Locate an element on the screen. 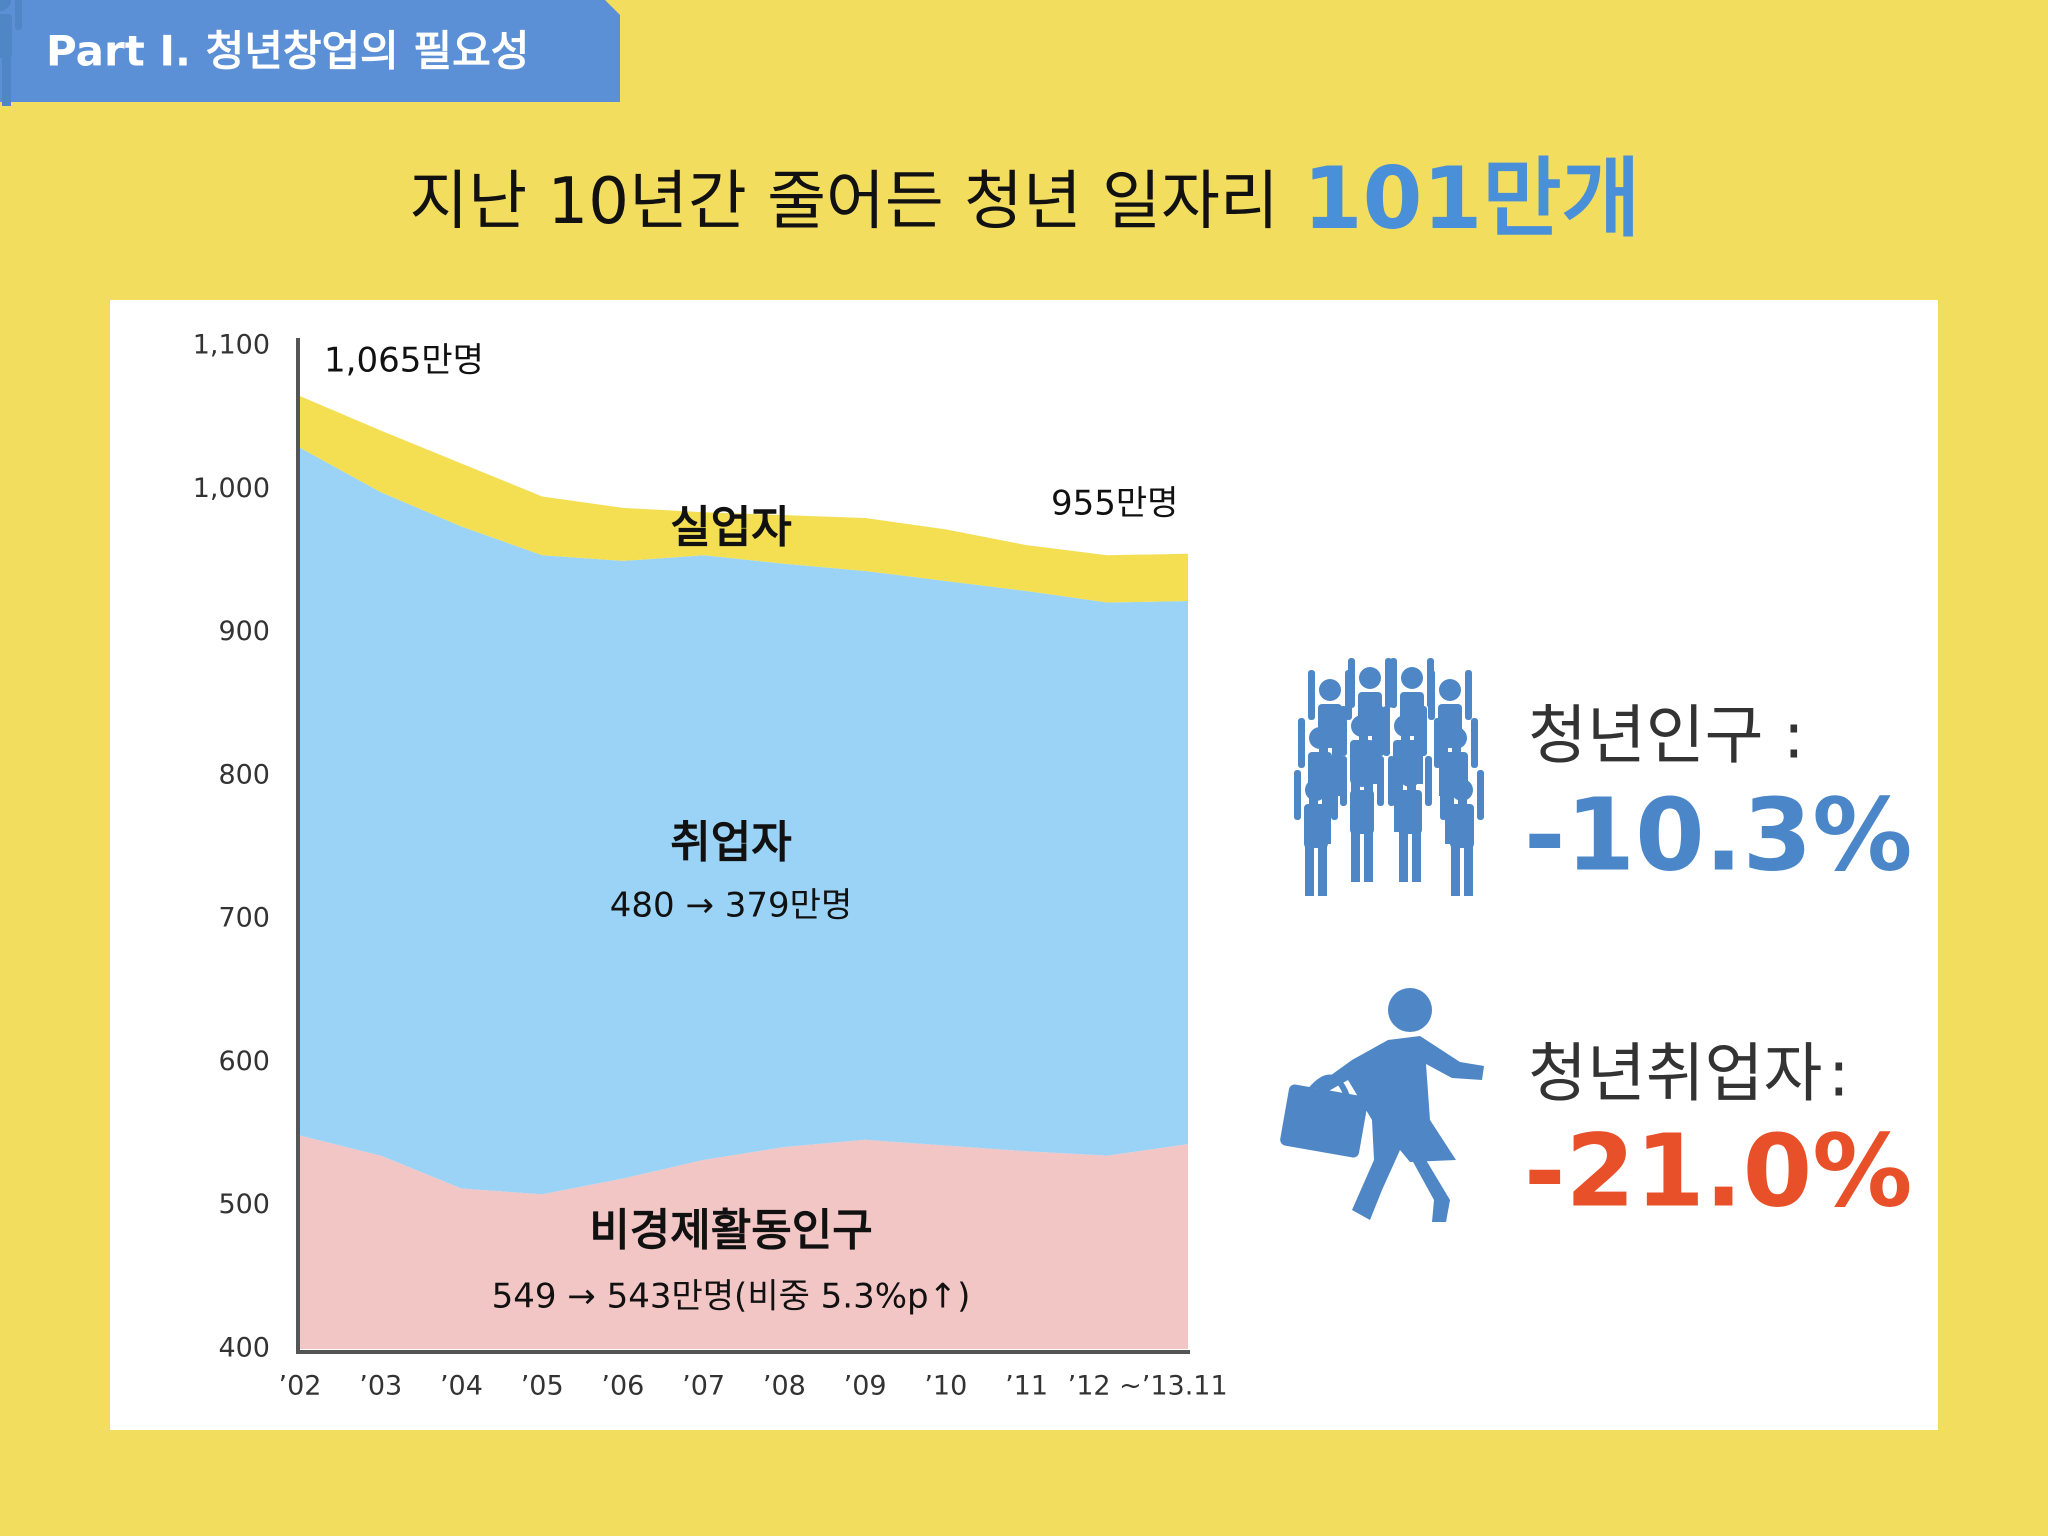 Image resolution: width=2048 pixels, height=1536 pixels. y-tick-label: 400 is located at coordinates (244, 1348).